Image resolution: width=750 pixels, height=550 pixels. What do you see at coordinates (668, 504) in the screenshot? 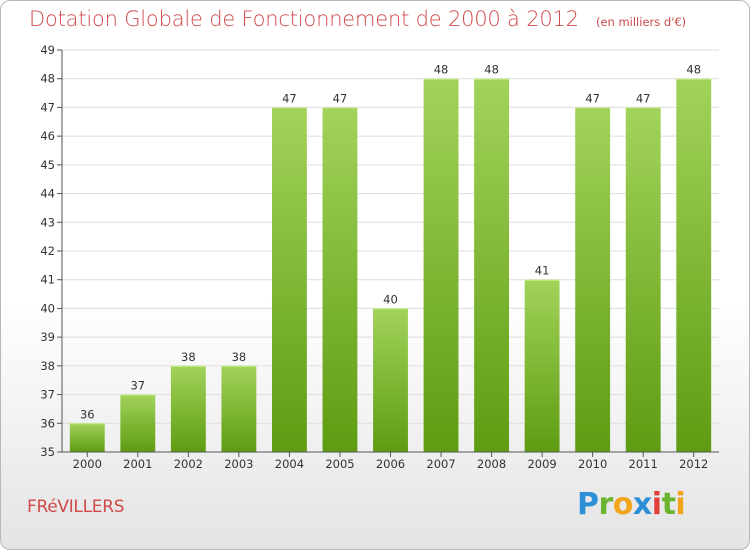
I see `logo-letter: t` at bounding box center [668, 504].